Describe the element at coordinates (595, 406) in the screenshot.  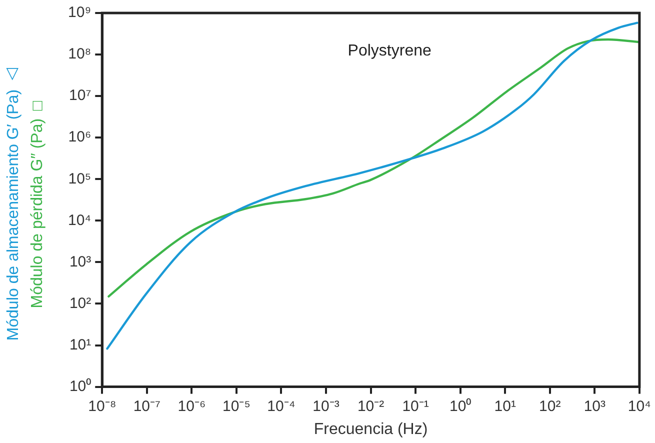
I see `x-tick-label: 10³` at that location.